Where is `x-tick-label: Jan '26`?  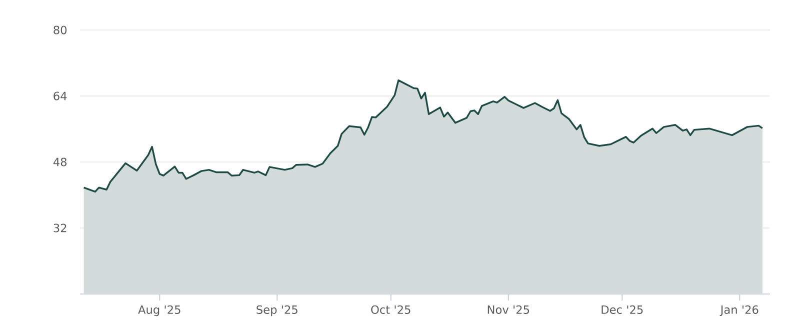
x-tick-label: Jan '26 is located at coordinates (739, 310).